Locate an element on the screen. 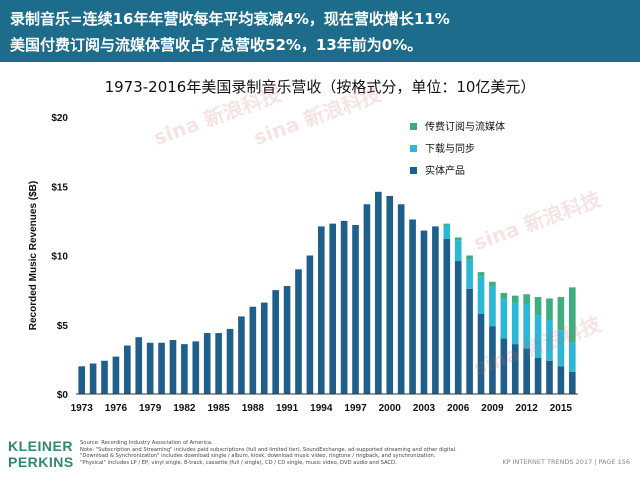 Image resolution: width=640 pixels, height=481 pixels. chart-title: 1973-2016年美国录制音乐营收（按格式分，单位：10亿美元） is located at coordinates (320, 87).